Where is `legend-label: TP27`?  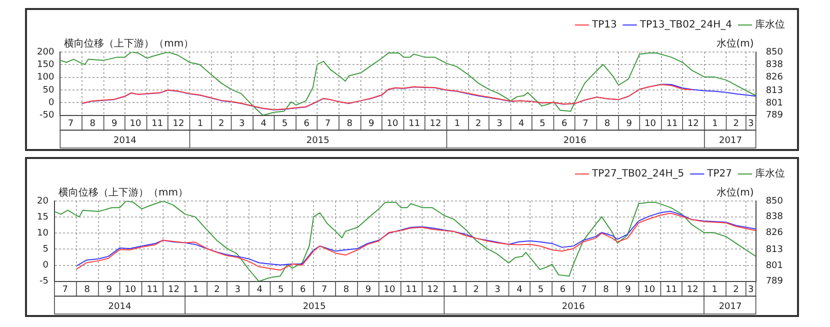
legend-label: TP27 is located at coordinates (719, 174).